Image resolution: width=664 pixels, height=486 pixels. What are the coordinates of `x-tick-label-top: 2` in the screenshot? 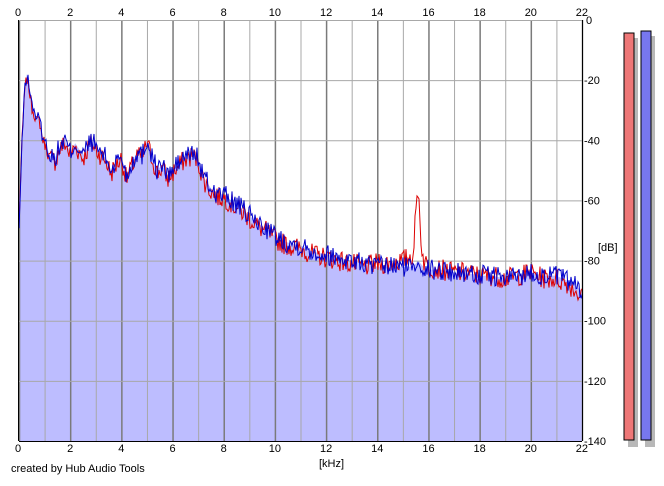 It's located at (70, 13).